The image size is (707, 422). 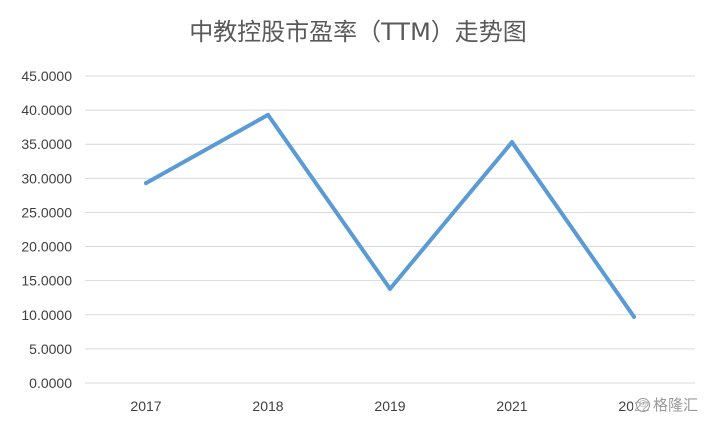 I want to click on y-tick-label: 15.0000, so click(x=46, y=281).